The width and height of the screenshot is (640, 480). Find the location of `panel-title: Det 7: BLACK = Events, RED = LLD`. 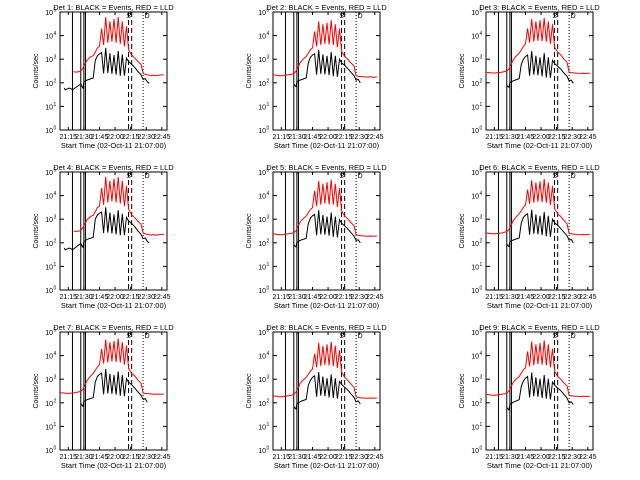

panel-title: Det 7: BLACK = Events, RED = LLD is located at coordinates (113, 327).